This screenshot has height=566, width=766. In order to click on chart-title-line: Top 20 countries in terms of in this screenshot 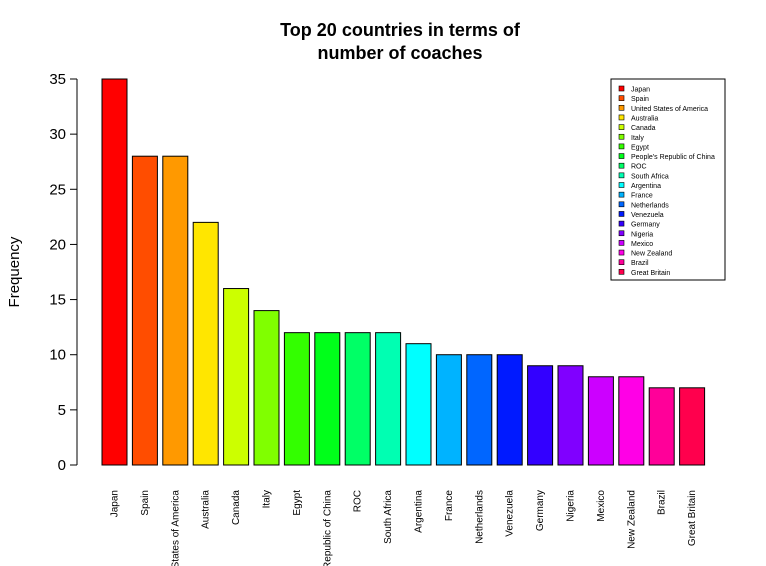, I will do `click(400, 30)`.